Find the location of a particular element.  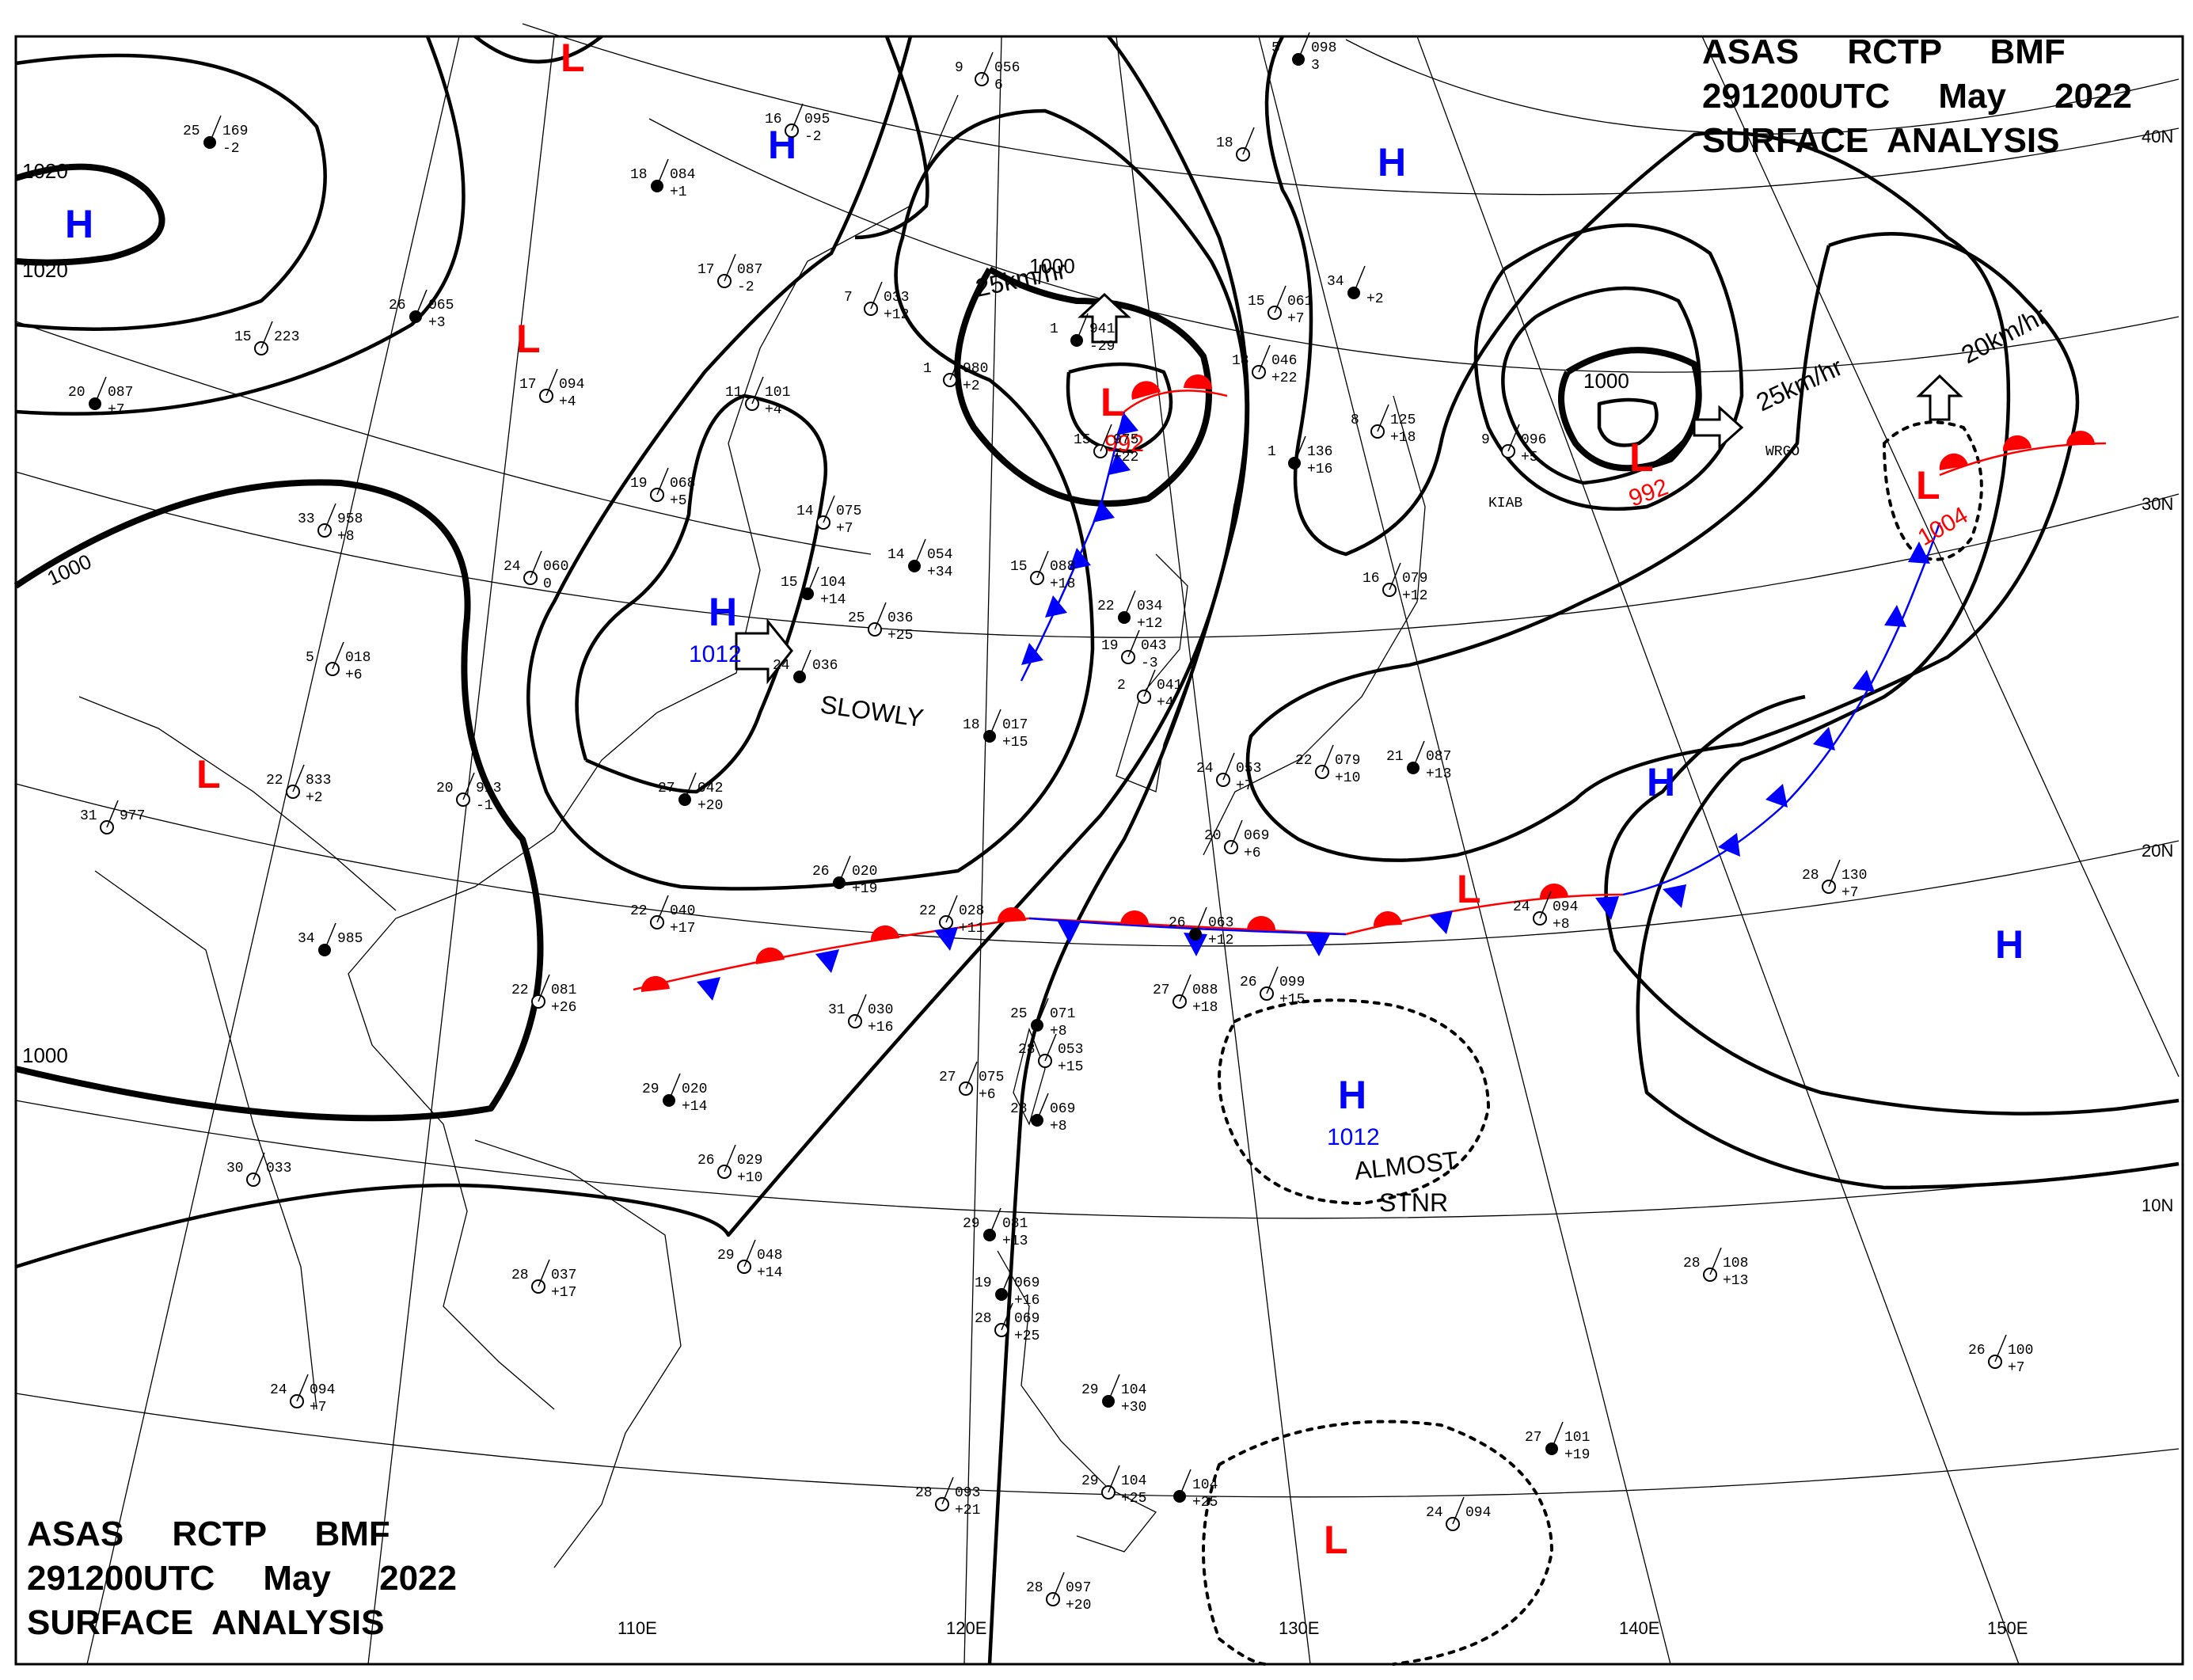

station-pressure-tendency: +19 is located at coordinates (864, 889).